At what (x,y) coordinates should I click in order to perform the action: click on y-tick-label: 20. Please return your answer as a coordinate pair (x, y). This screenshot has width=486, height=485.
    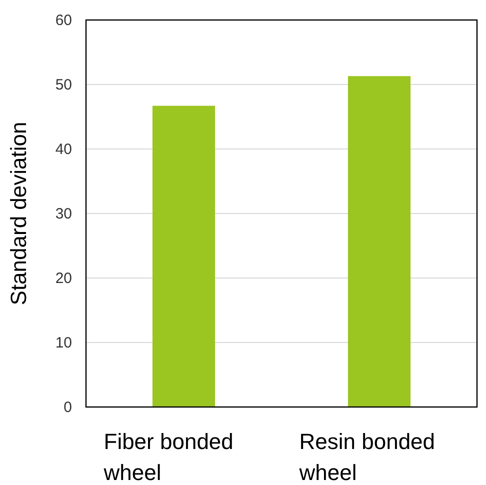
    Looking at the image, I should click on (63, 278).